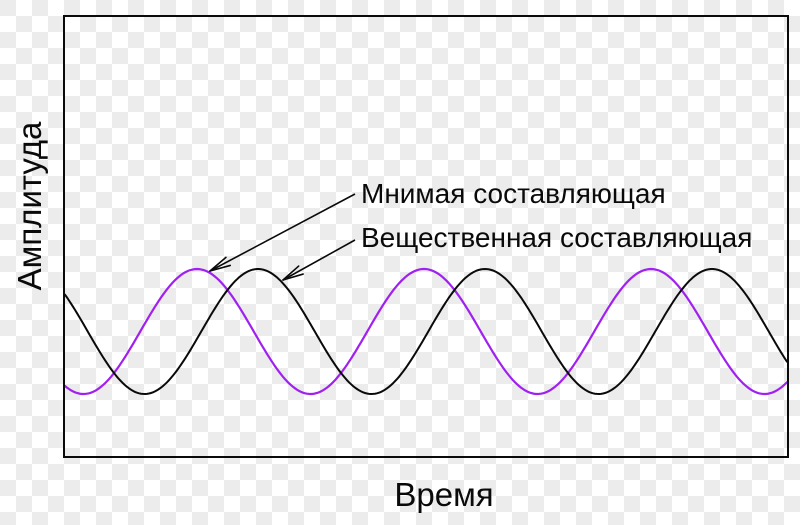  I want to click on annotation-arrow-imaginary, so click(282, 232).